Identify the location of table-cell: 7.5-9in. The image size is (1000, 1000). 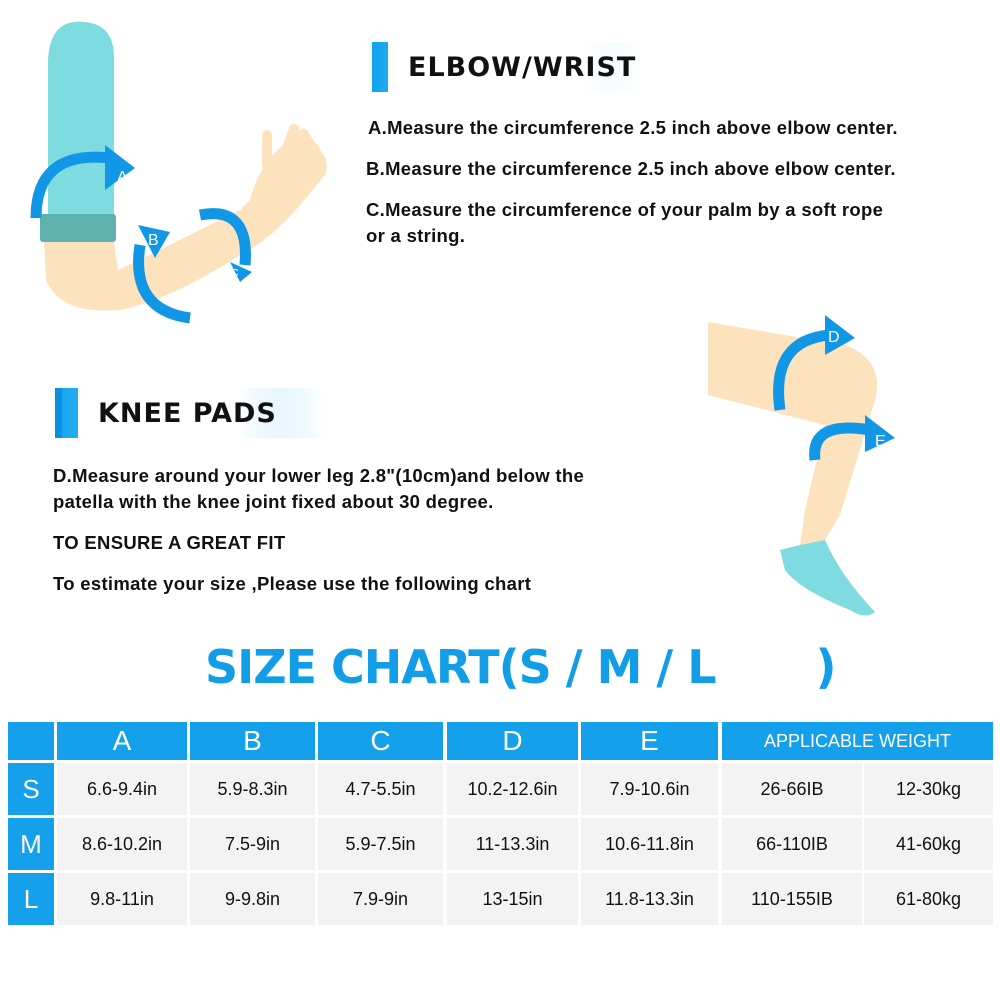
(252, 844).